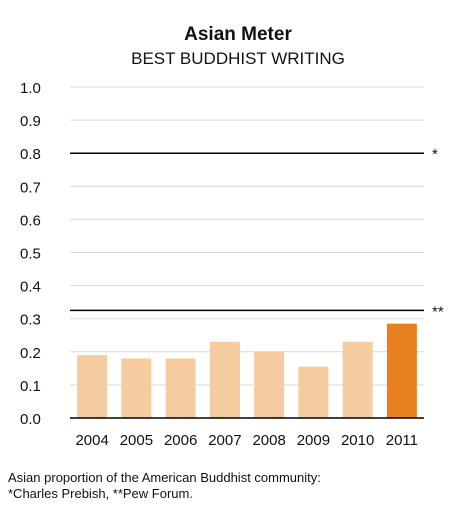 Image resolution: width=472 pixels, height=512 pixels. What do you see at coordinates (30, 320) in the screenshot?
I see `y-tick-label: 0.3` at bounding box center [30, 320].